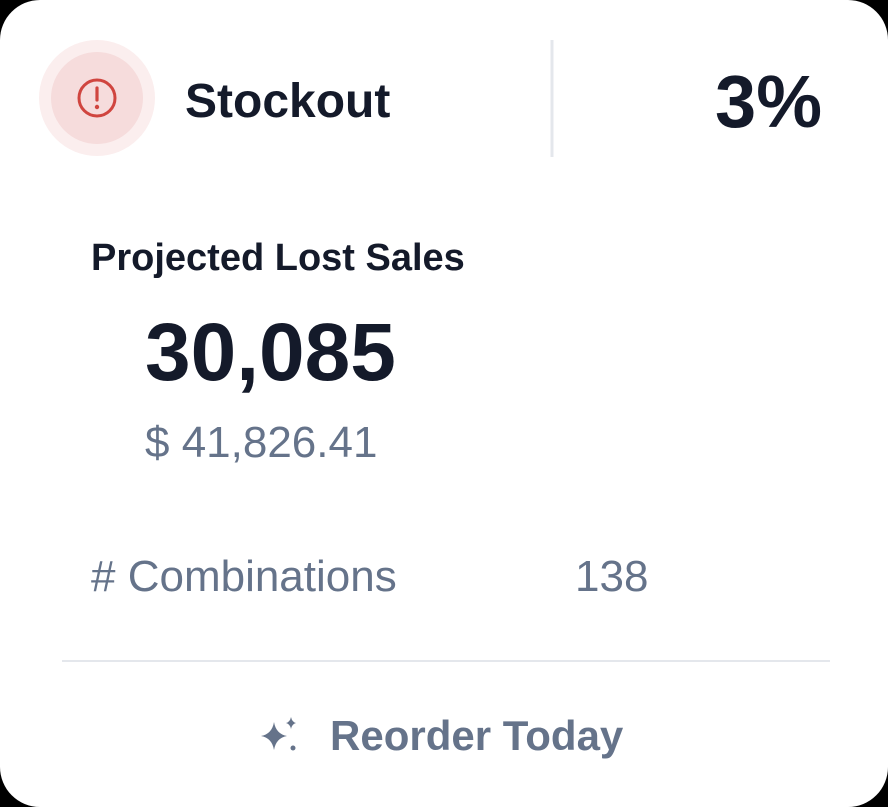  Describe the element at coordinates (244, 576) in the screenshot. I see `combinations-label: # Combinations` at that location.